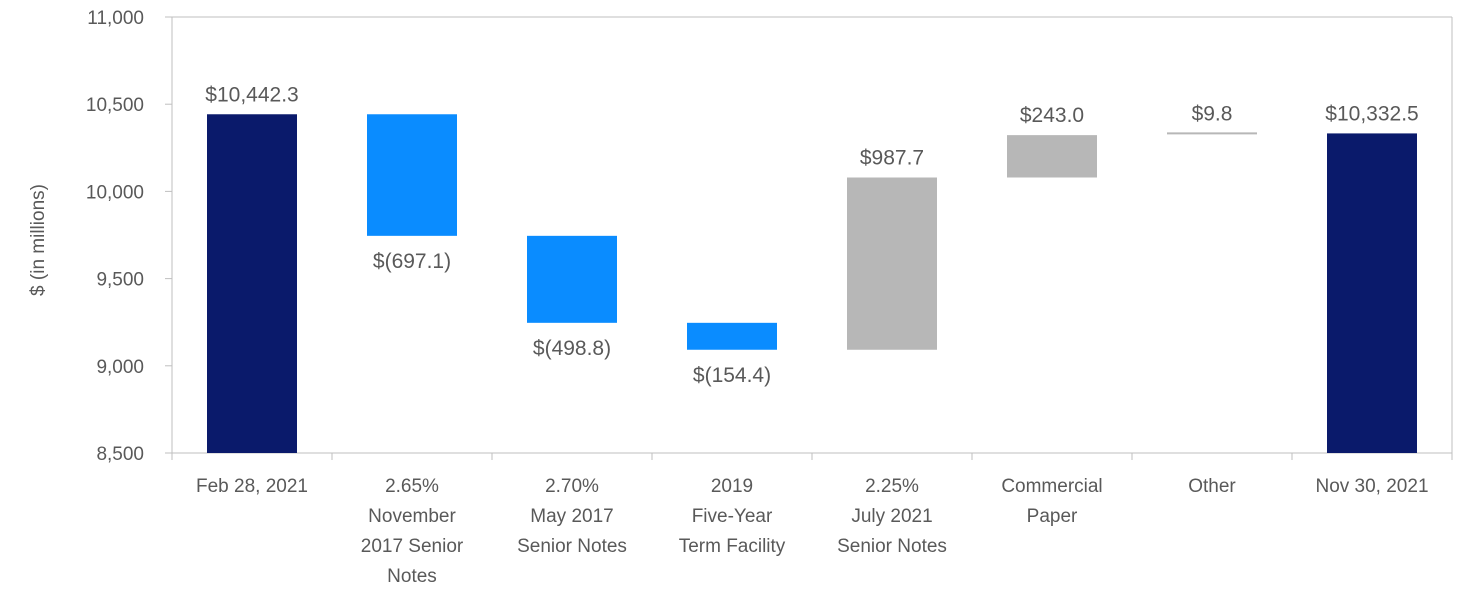  What do you see at coordinates (412, 531) in the screenshot?
I see `category-label: 2.65% November 2017 Senior Notes` at bounding box center [412, 531].